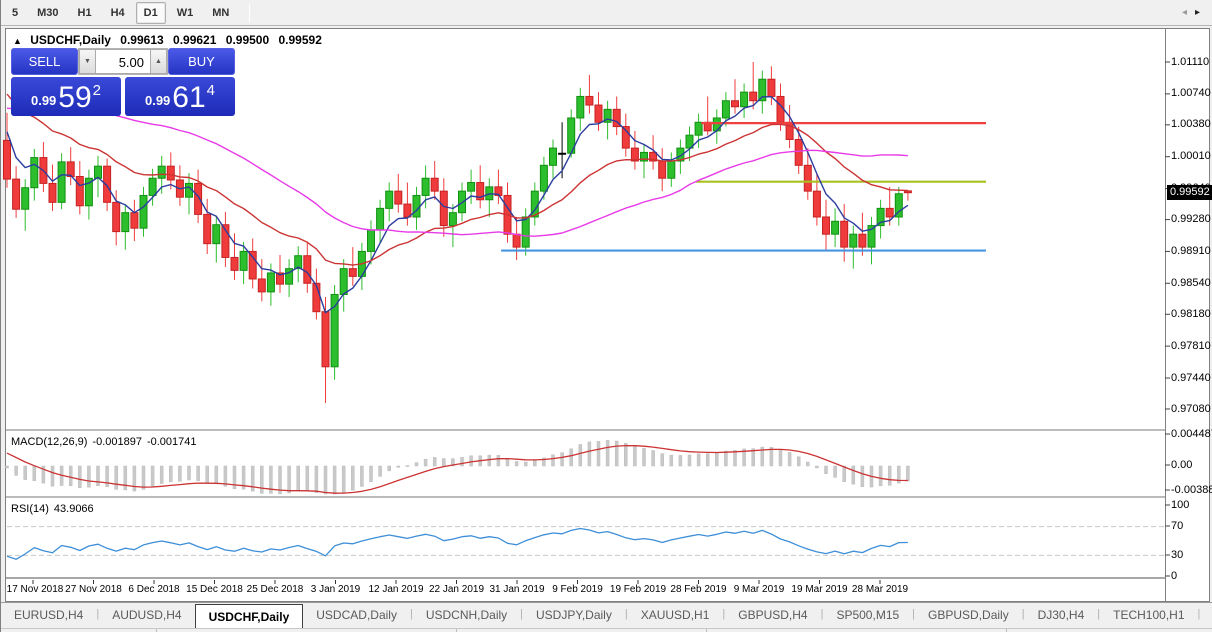  I want to click on tab-EURUSD-H4: EURUSD,H4, so click(49, 615).